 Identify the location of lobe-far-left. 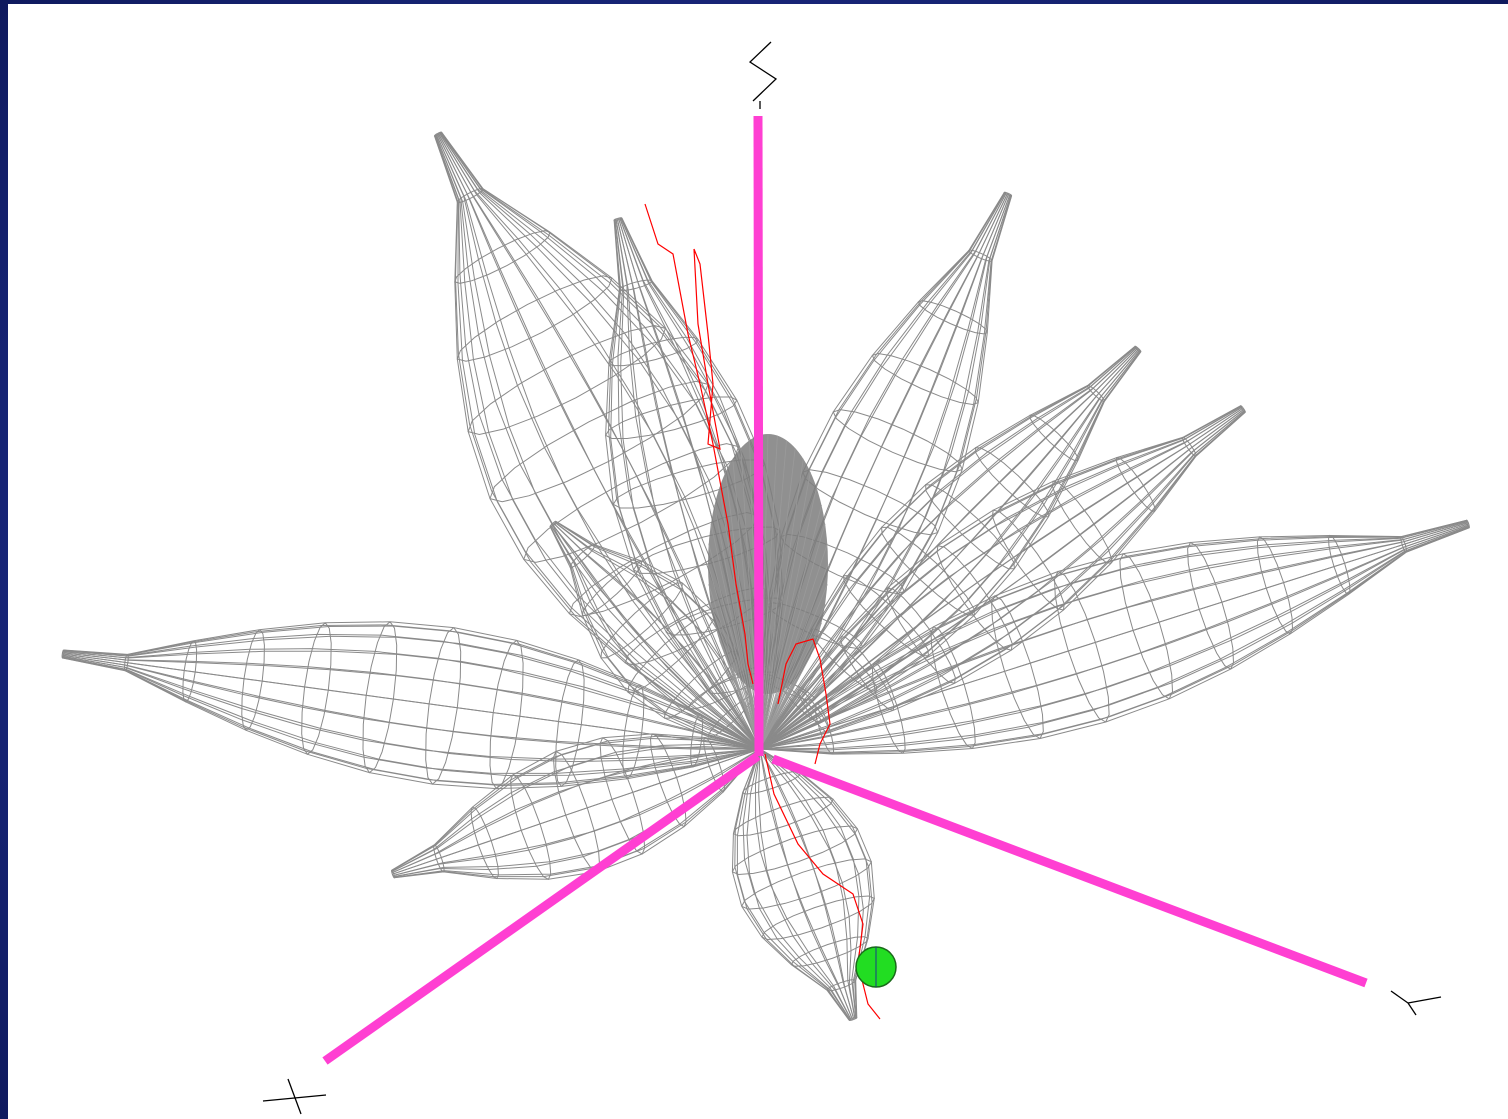
(411, 705).